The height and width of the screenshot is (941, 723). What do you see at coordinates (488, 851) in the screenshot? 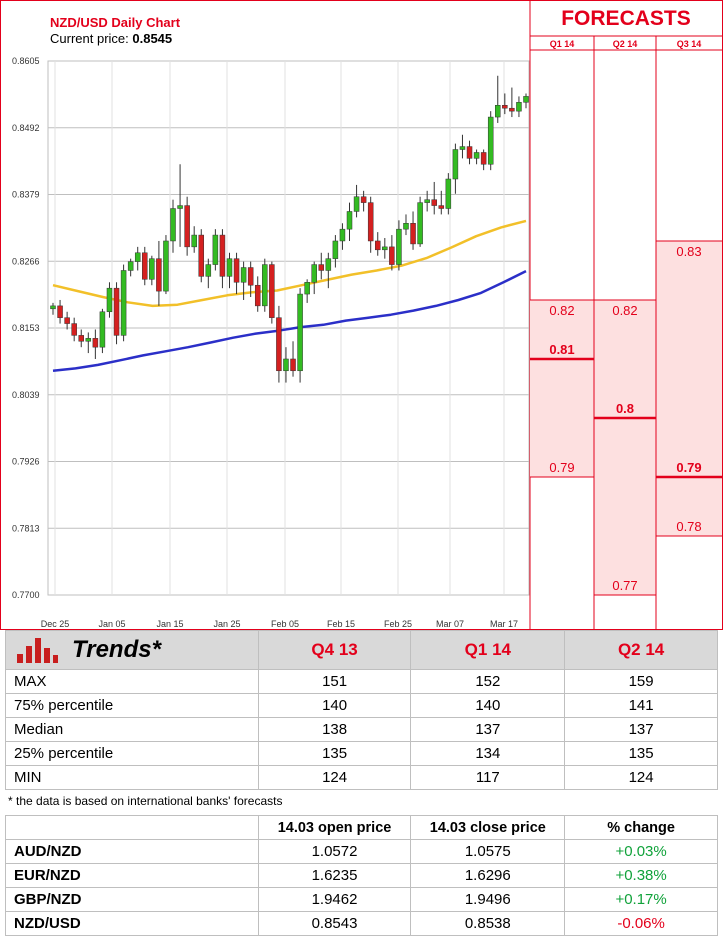
I see `close-price: 1.0575` at bounding box center [488, 851].